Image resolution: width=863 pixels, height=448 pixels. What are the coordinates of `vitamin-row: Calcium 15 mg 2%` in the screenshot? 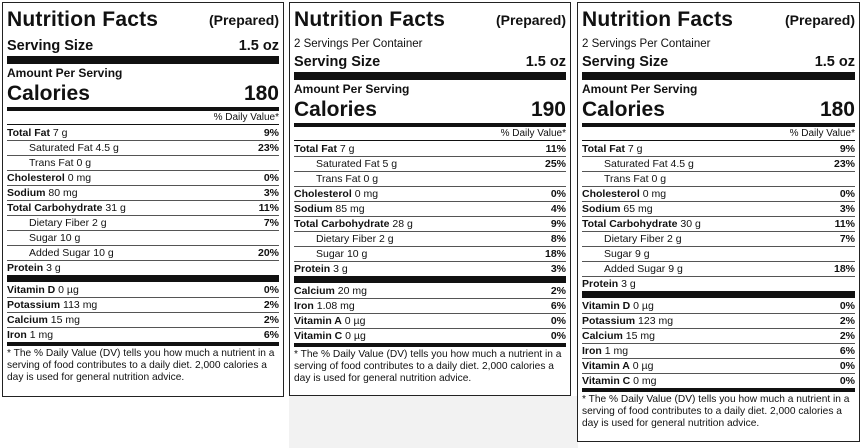 It's located at (143, 319).